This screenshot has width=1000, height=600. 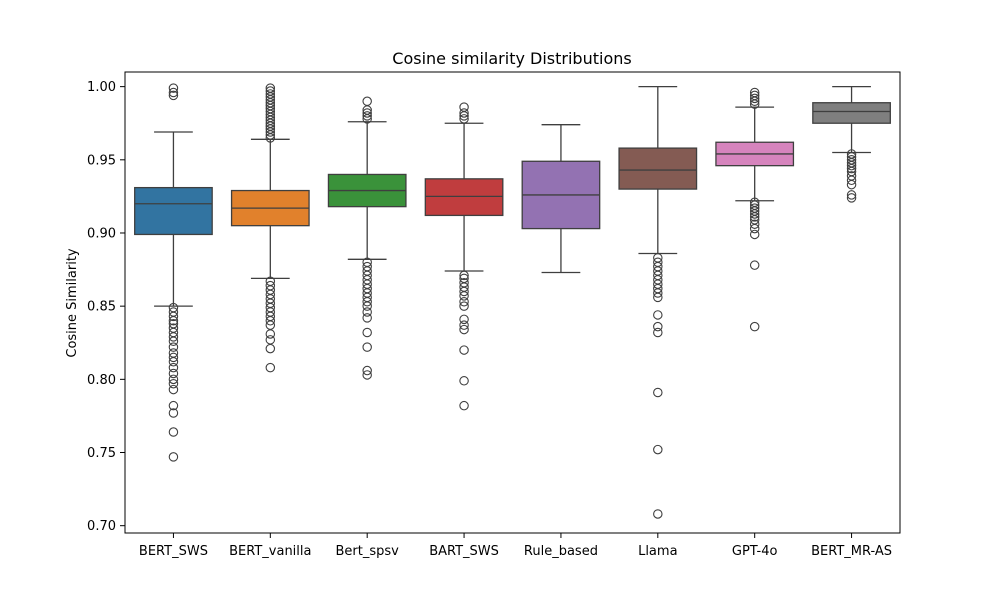 What do you see at coordinates (270, 551) in the screenshot?
I see `x-tick-label: BERT_vanilla` at bounding box center [270, 551].